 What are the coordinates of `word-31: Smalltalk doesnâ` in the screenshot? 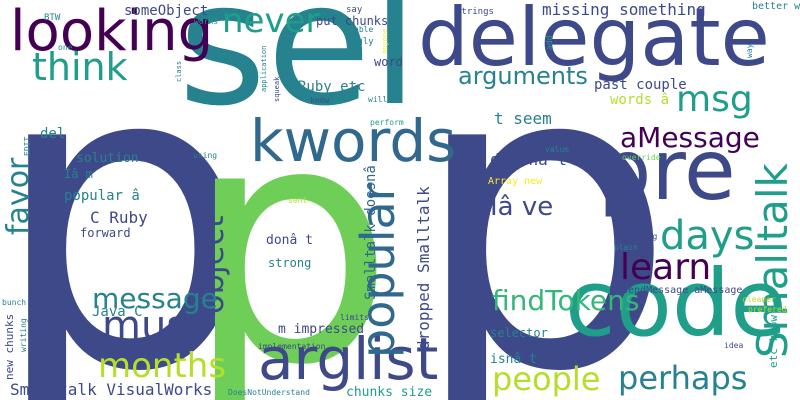 It's located at (371, 232).